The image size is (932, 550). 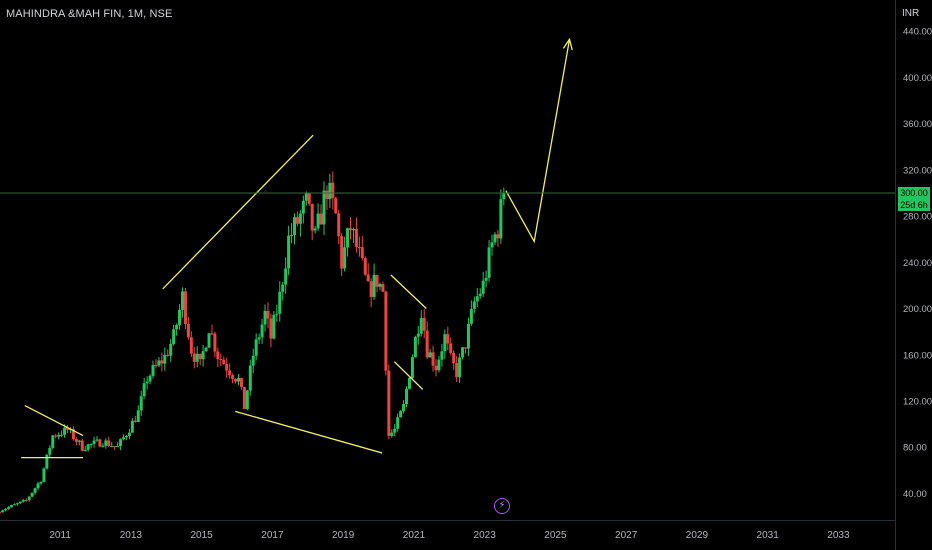 I want to click on x-tick-label: 2029, so click(x=697, y=535).